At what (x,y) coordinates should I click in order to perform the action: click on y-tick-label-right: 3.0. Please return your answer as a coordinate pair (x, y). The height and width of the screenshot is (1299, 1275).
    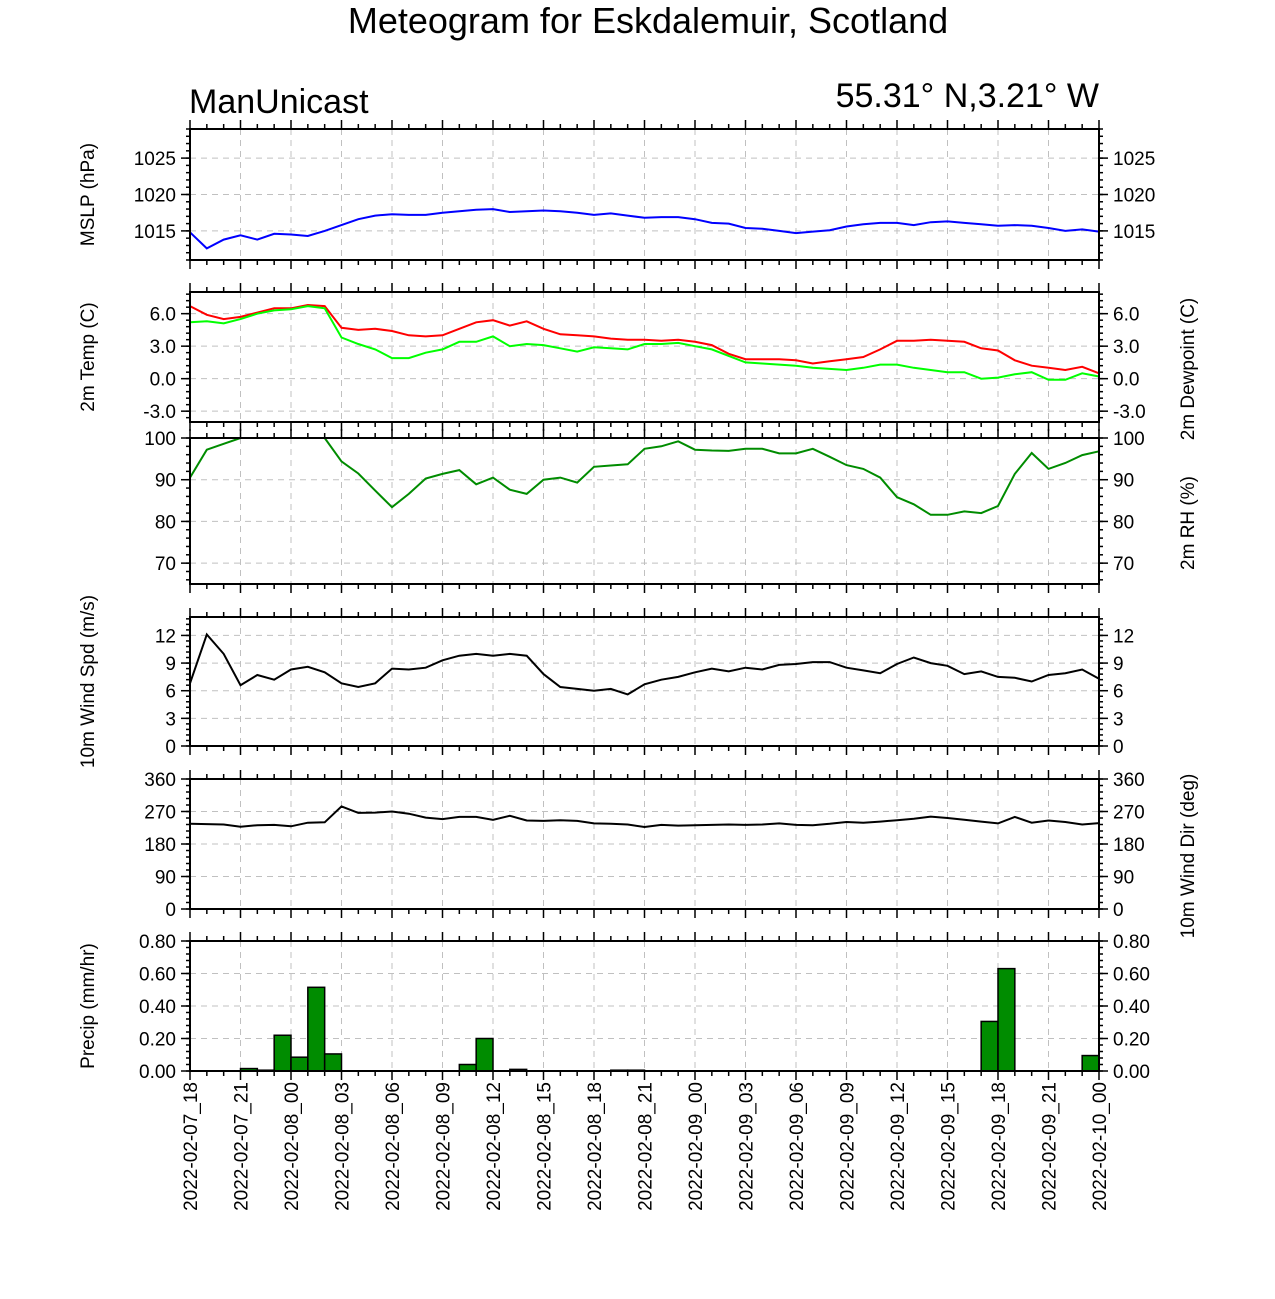
    Looking at the image, I should click on (1126, 347).